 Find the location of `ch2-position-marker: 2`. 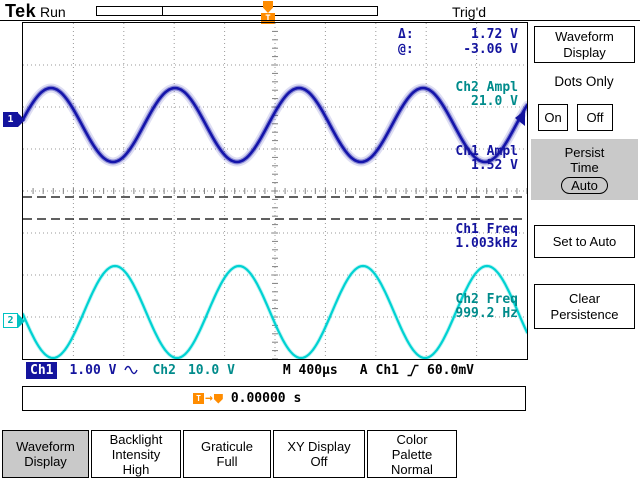

ch2-position-marker: 2 is located at coordinates (14, 320).